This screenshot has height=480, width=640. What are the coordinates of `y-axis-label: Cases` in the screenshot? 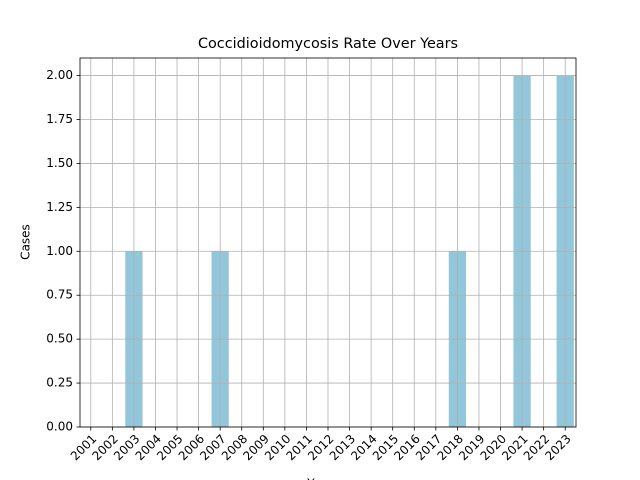 It's located at (26, 242).